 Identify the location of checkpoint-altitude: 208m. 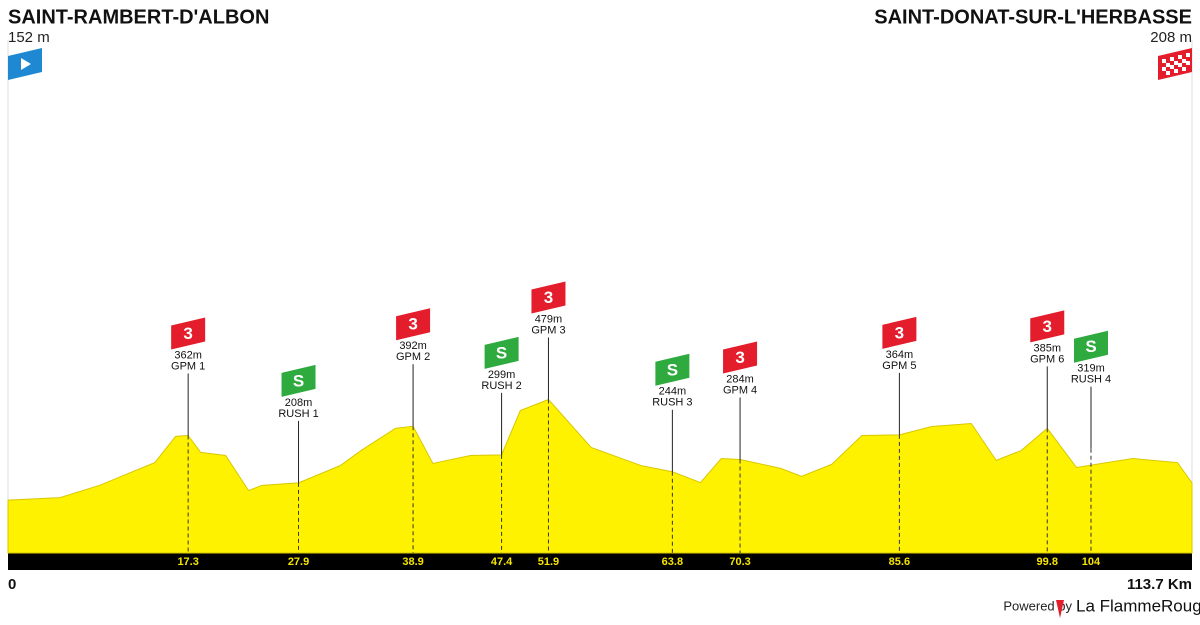
(299, 403).